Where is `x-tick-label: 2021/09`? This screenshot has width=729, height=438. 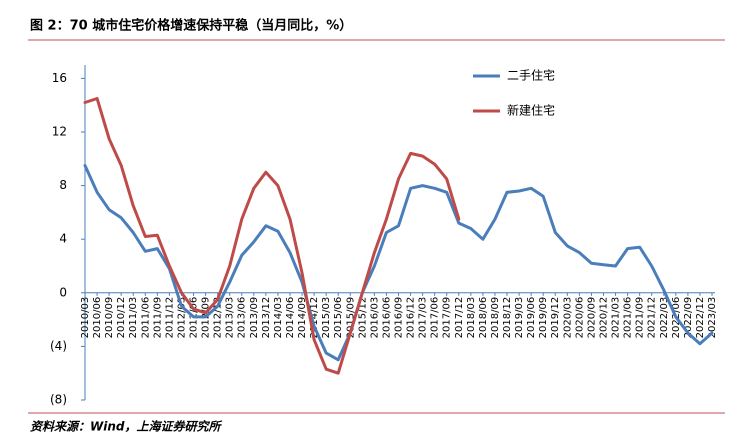 x-tick-label: 2021/09 is located at coordinates (640, 318).